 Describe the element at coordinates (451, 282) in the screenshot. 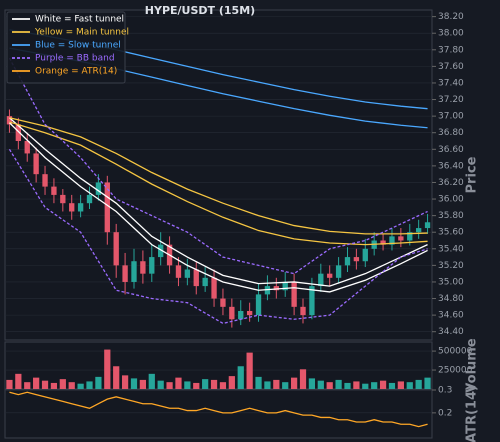

I see `y-tick-label: 35.00` at that location.